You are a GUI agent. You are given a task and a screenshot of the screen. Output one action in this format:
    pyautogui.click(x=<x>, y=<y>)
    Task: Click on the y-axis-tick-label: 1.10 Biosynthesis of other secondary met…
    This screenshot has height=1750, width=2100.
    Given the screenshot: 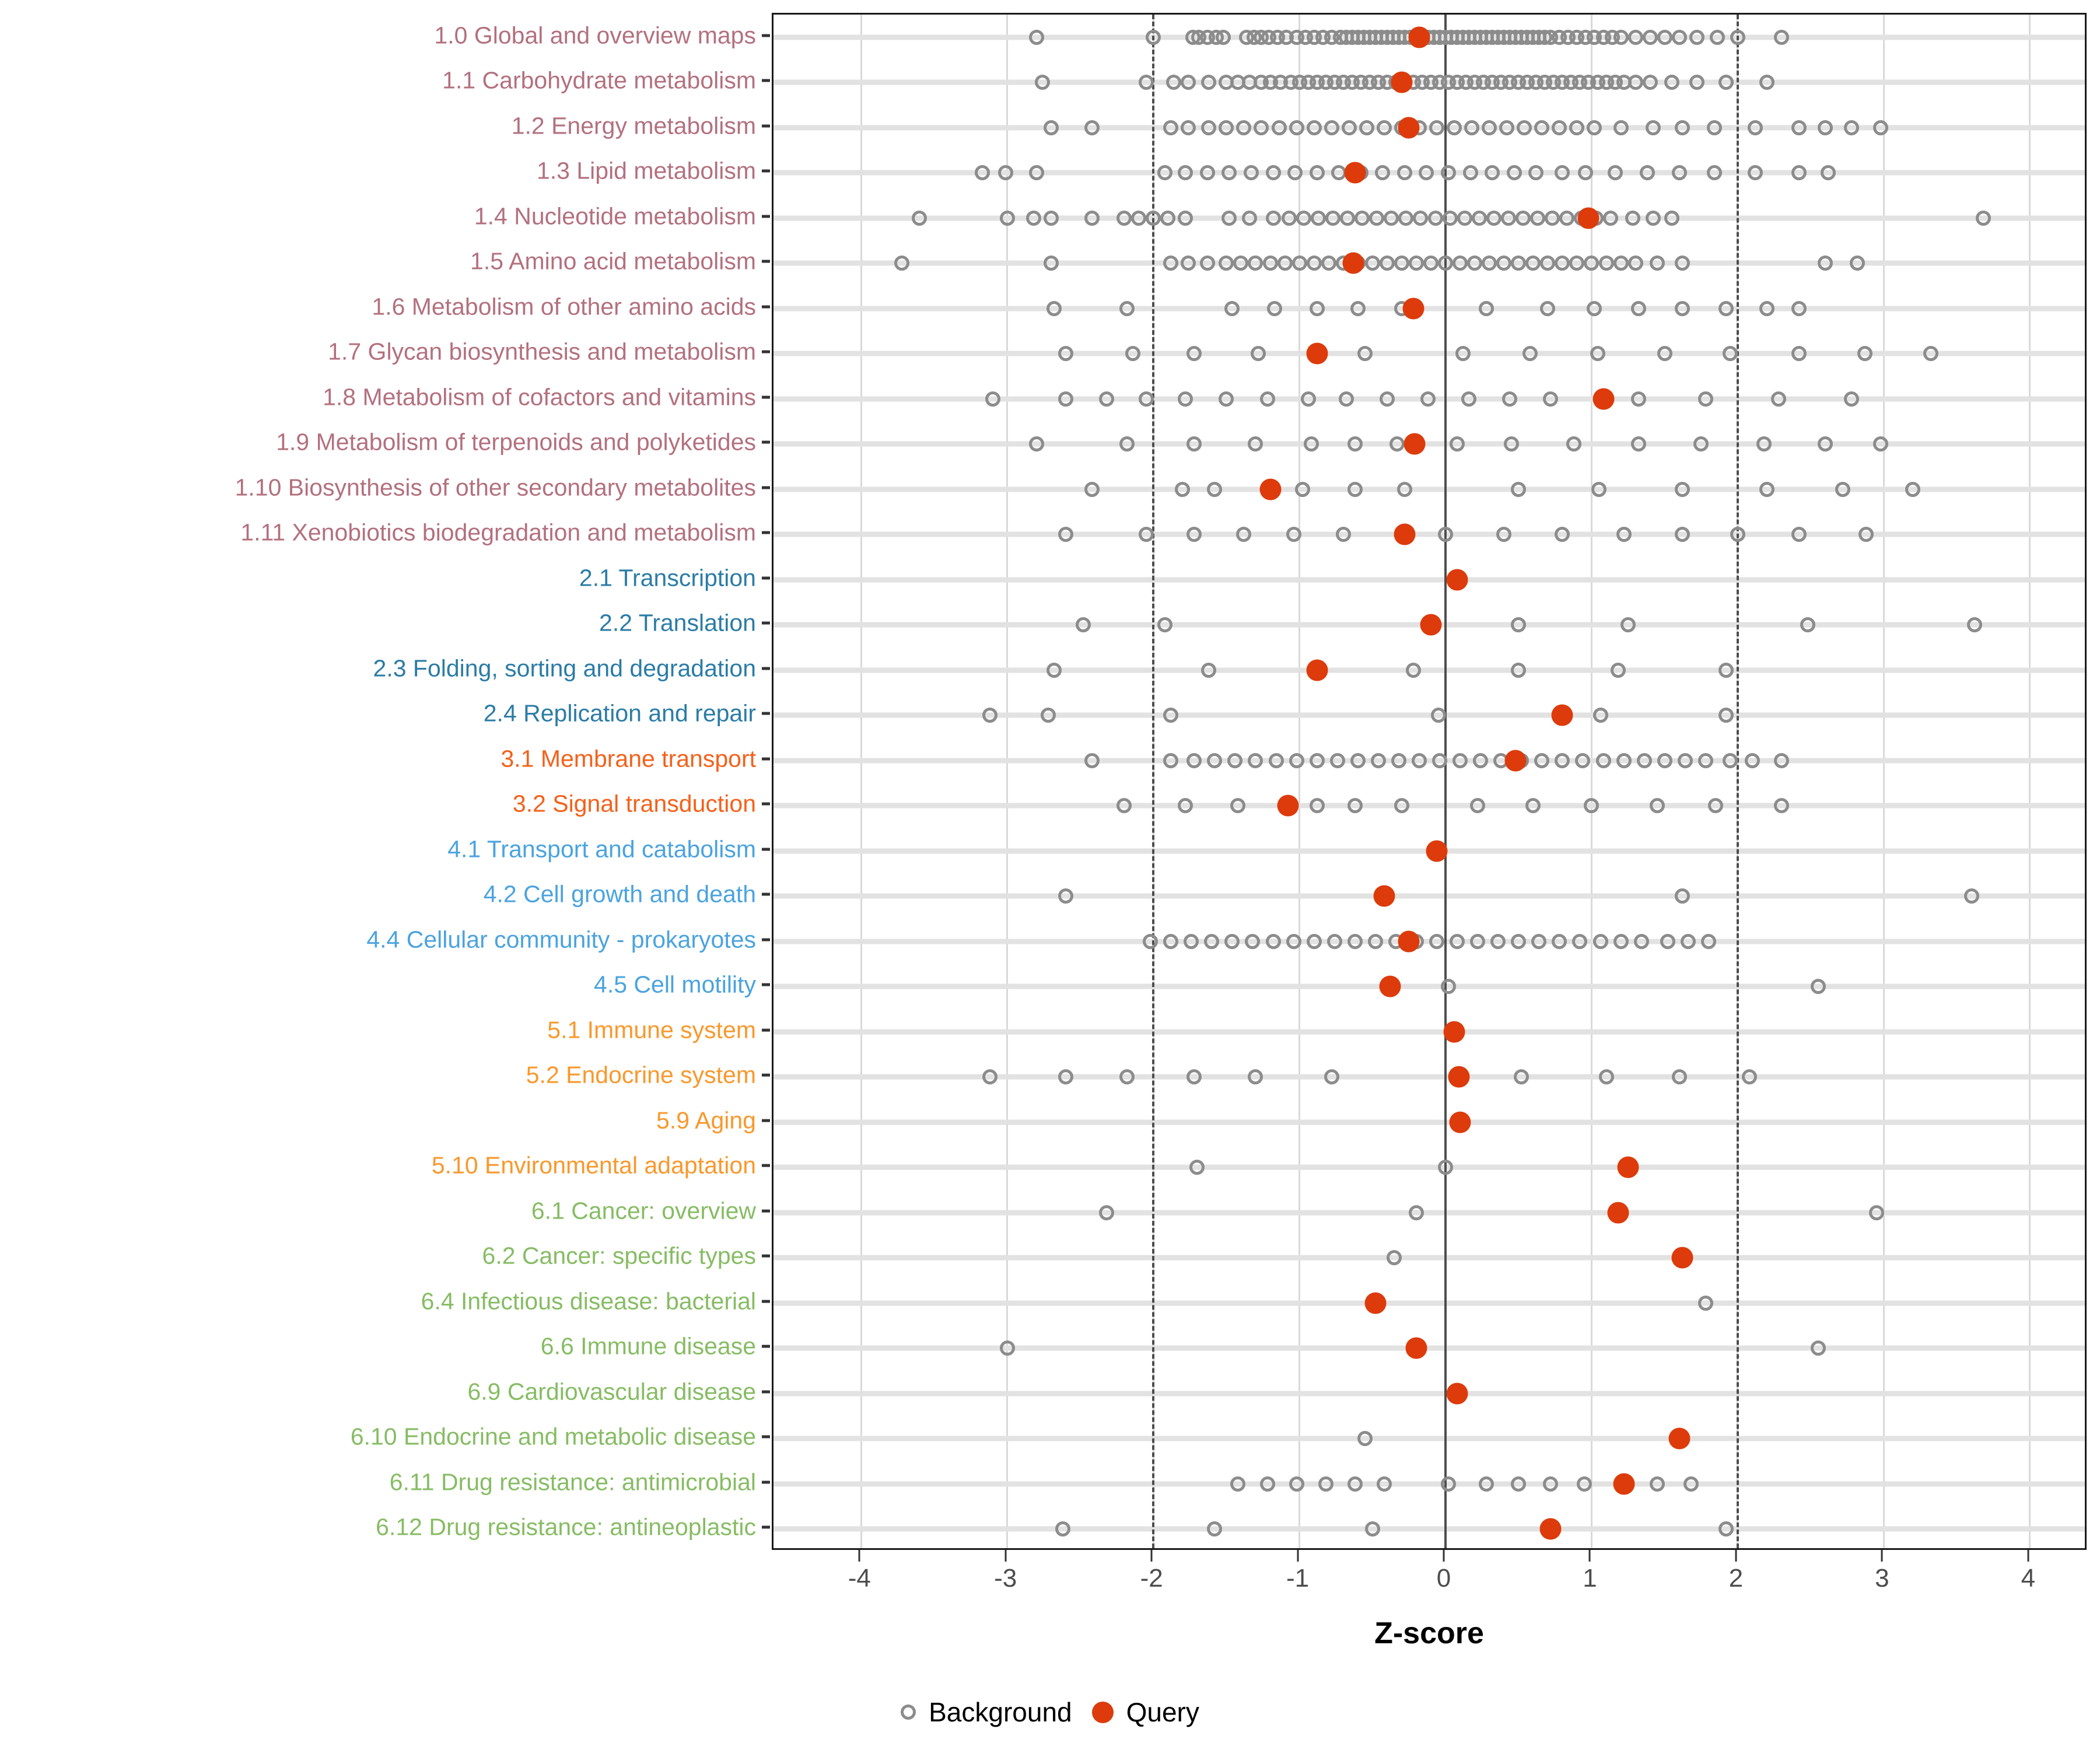 What is the action you would take?
    pyautogui.click(x=495, y=487)
    